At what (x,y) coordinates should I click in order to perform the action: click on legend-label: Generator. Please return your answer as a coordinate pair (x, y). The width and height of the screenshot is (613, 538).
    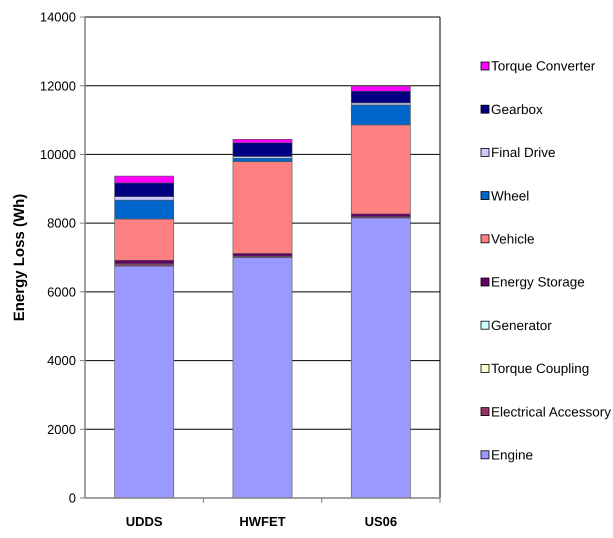
    Looking at the image, I should click on (521, 325).